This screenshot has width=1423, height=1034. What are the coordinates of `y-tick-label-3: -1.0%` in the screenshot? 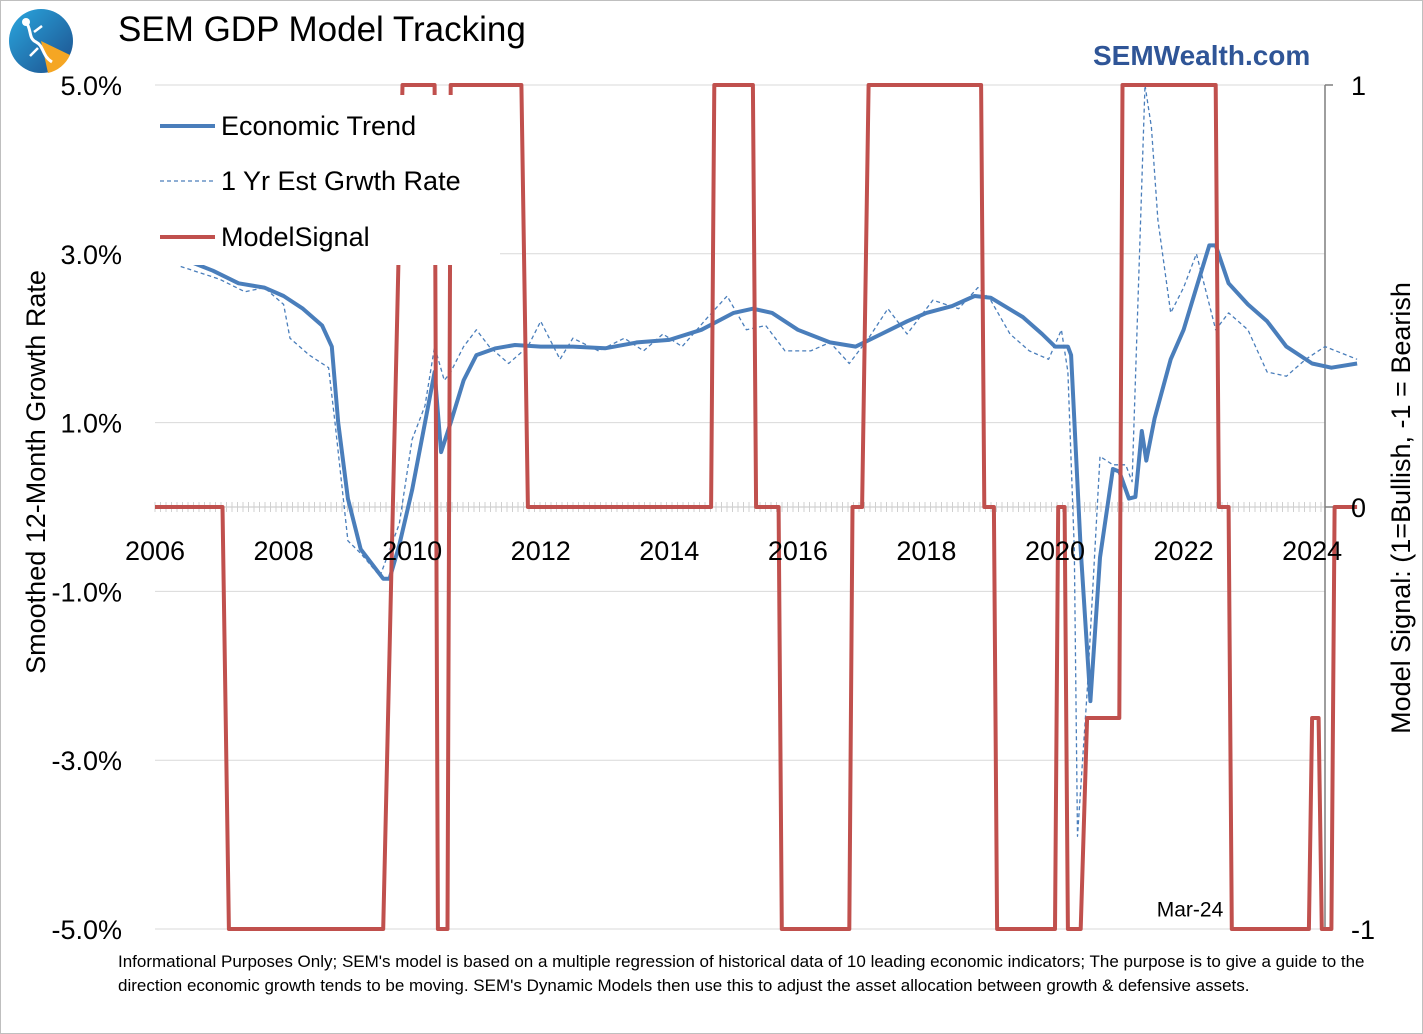 It's located at (86, 592).